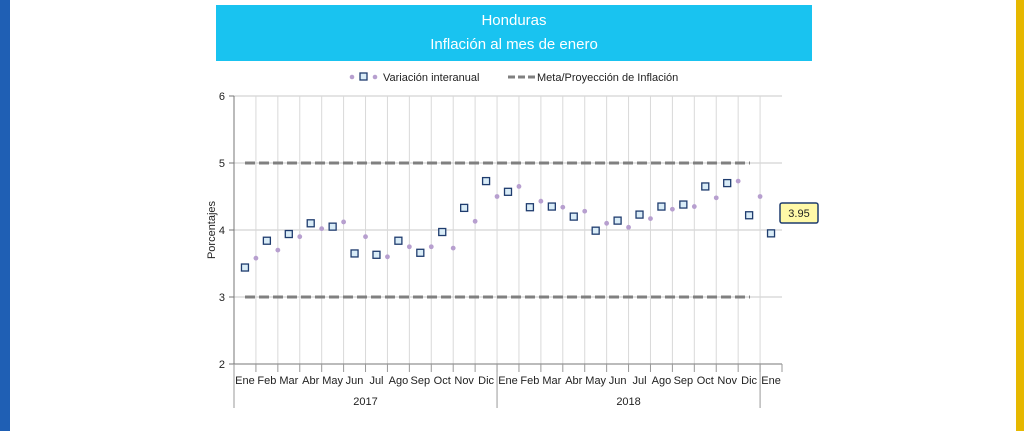  I want to click on y-tick-label-3: 3, so click(222, 298).